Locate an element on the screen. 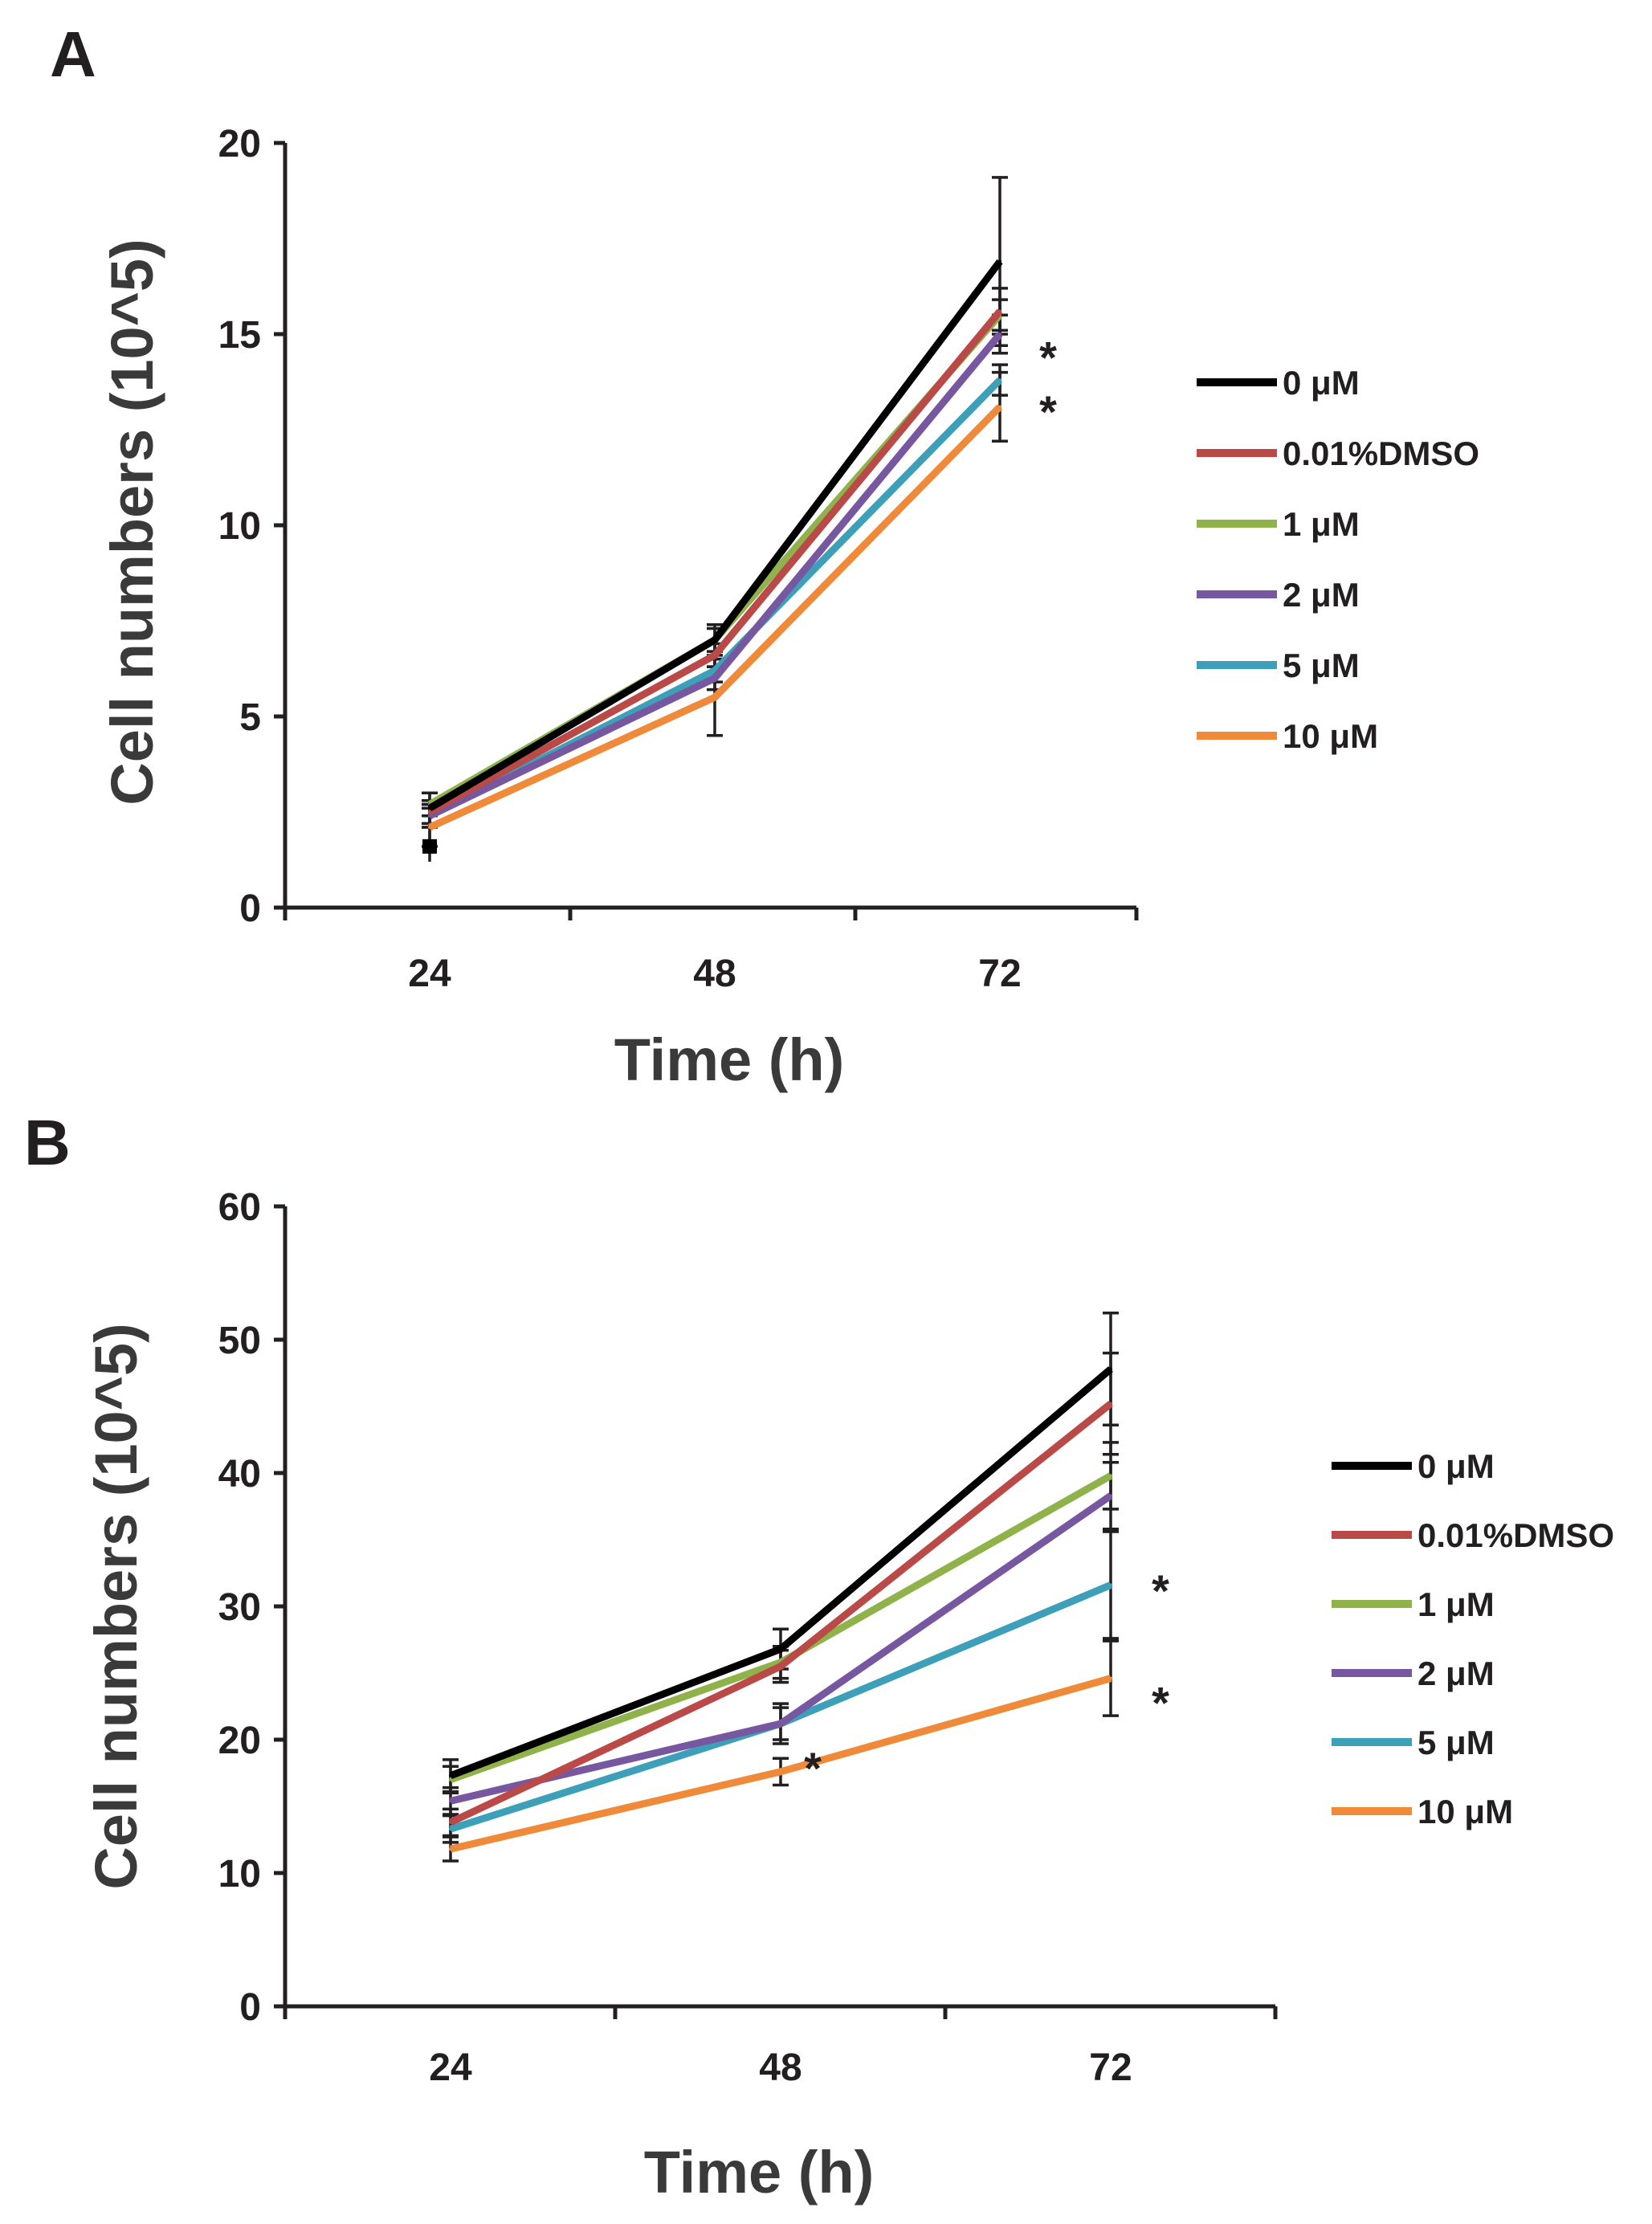  y-tick-label: 50 is located at coordinates (239, 1341).